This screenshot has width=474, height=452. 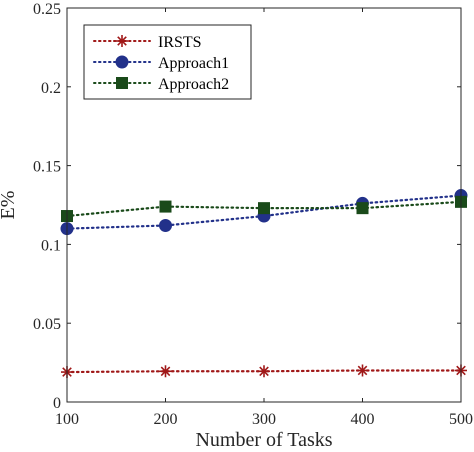 I want to click on x-tick-label: 500, so click(x=461, y=419).